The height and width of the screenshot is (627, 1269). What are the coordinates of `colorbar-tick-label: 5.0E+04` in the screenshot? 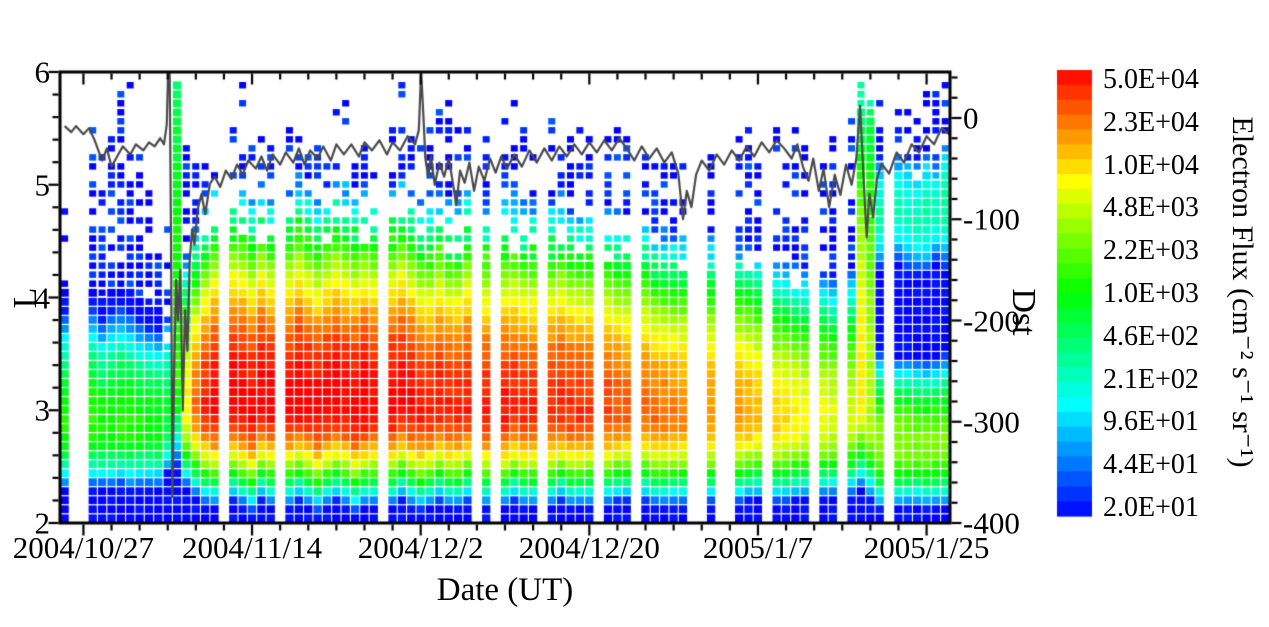 It's located at (1151, 79).